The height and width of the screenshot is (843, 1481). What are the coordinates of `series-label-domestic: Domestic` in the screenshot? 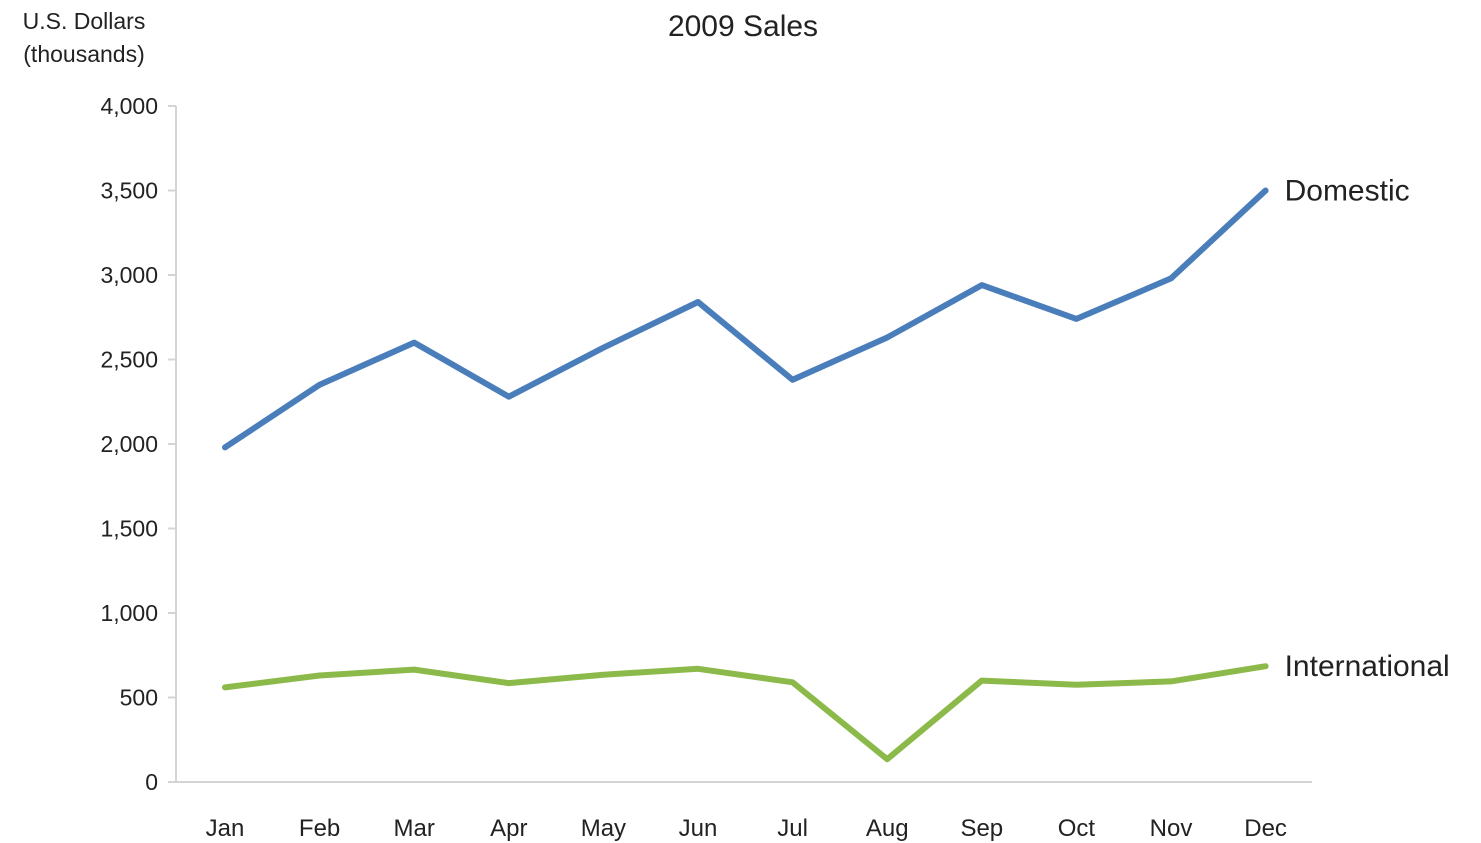 It's located at (1347, 191).